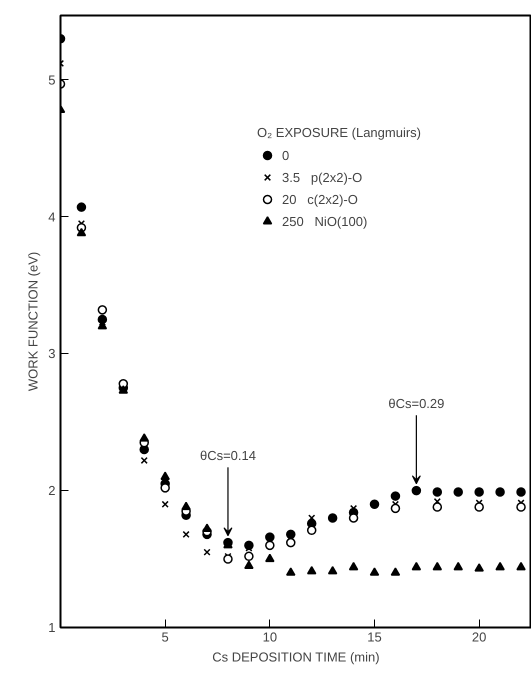 The height and width of the screenshot is (682, 531). What do you see at coordinates (286, 155) in the screenshot?
I see `legend-label: 0` at bounding box center [286, 155].